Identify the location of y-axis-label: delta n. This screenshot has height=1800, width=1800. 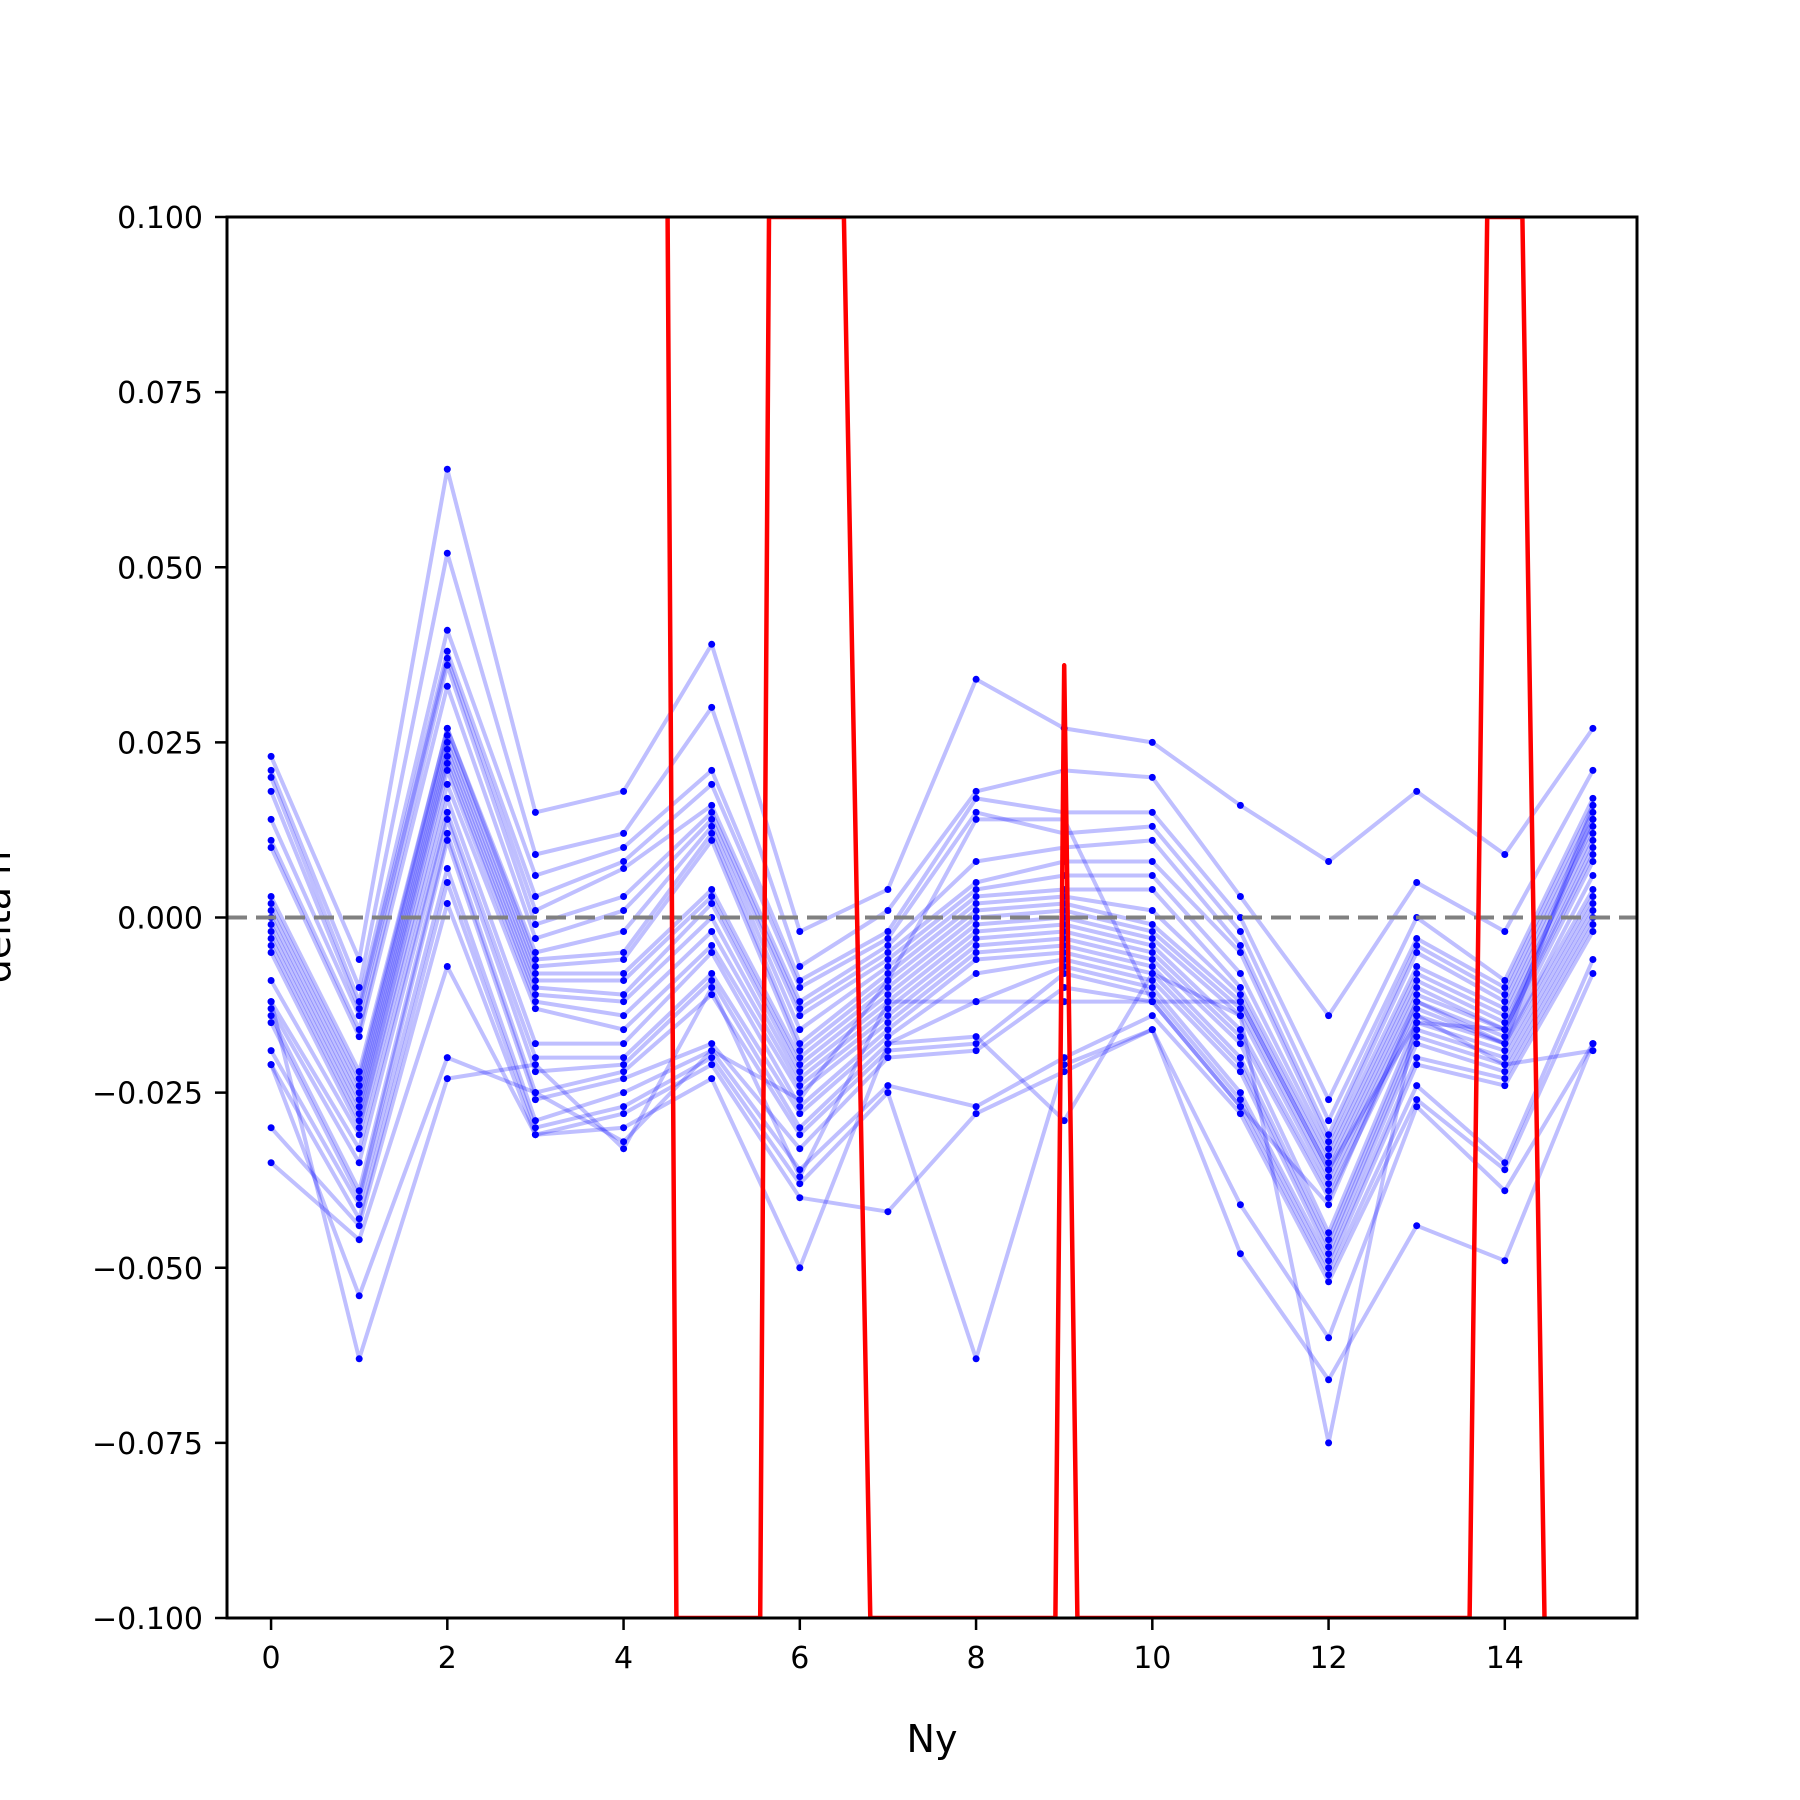
(9, 917).